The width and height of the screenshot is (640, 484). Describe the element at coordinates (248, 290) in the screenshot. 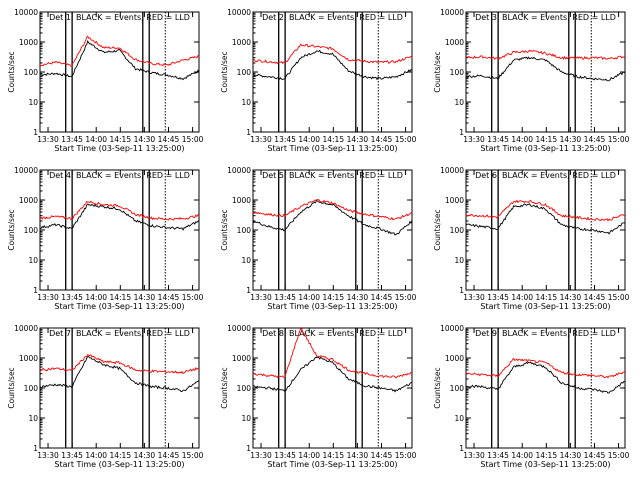

I see `det5-ytick-label: 1` at that location.